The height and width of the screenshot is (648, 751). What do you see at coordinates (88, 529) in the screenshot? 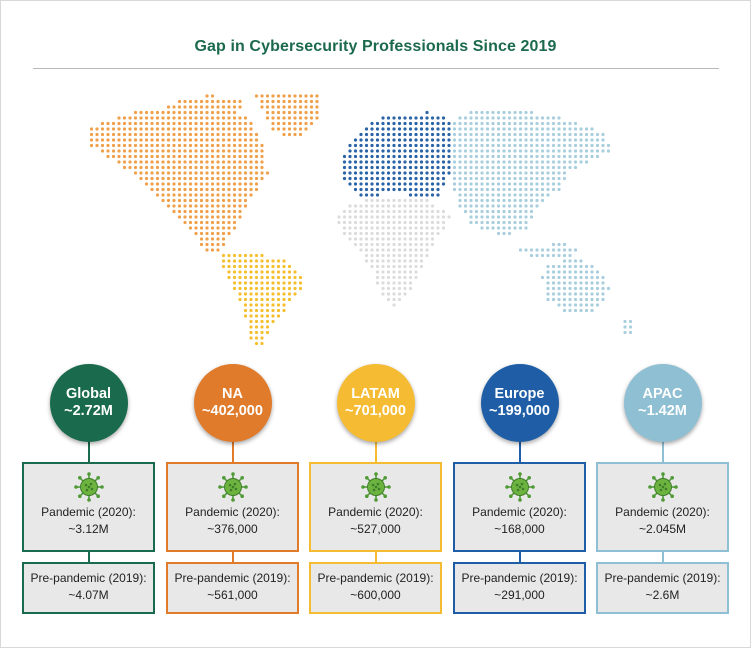
I see `pandemic-value: ~3.12M` at bounding box center [88, 529].